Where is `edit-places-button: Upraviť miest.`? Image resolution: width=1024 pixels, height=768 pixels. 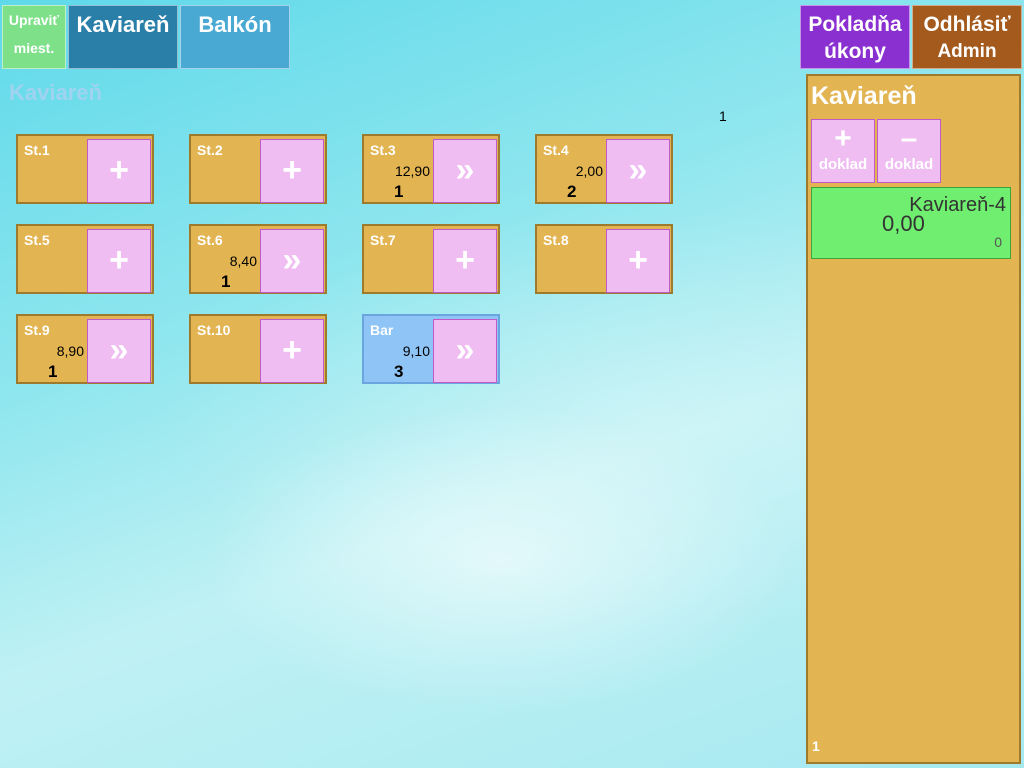 edit-places-button: Upraviť miest. is located at coordinates (34, 37).